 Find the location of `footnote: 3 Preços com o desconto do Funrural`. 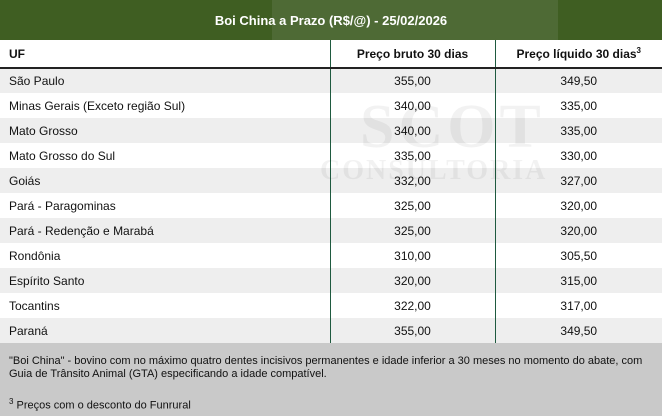

footnote: 3 Preços com o desconto do Funrural is located at coordinates (331, 404).